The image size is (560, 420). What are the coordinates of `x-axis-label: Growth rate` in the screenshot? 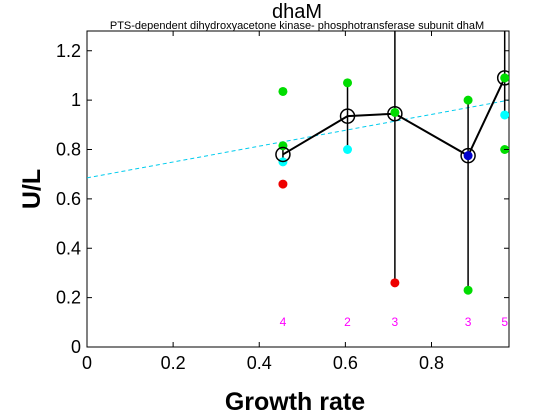 It's located at (295, 402).